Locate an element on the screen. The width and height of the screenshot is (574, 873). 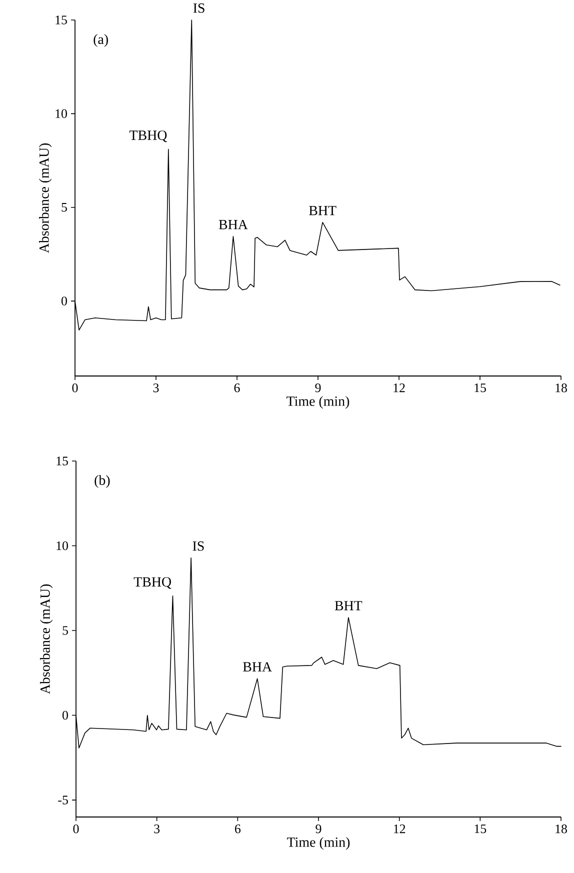
y-tick-label: -5 is located at coordinates (63, 800).